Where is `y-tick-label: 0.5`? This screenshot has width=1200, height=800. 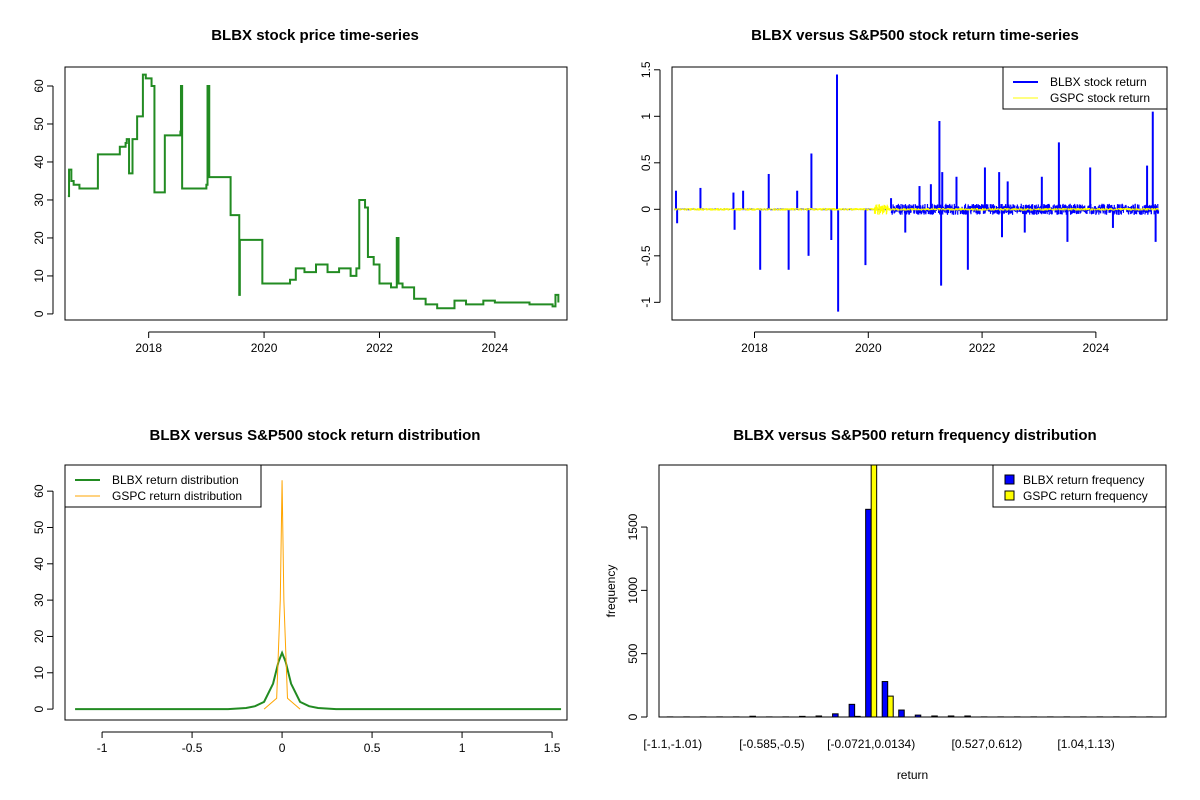 y-tick-label: 0.5 is located at coordinates (646, 162).